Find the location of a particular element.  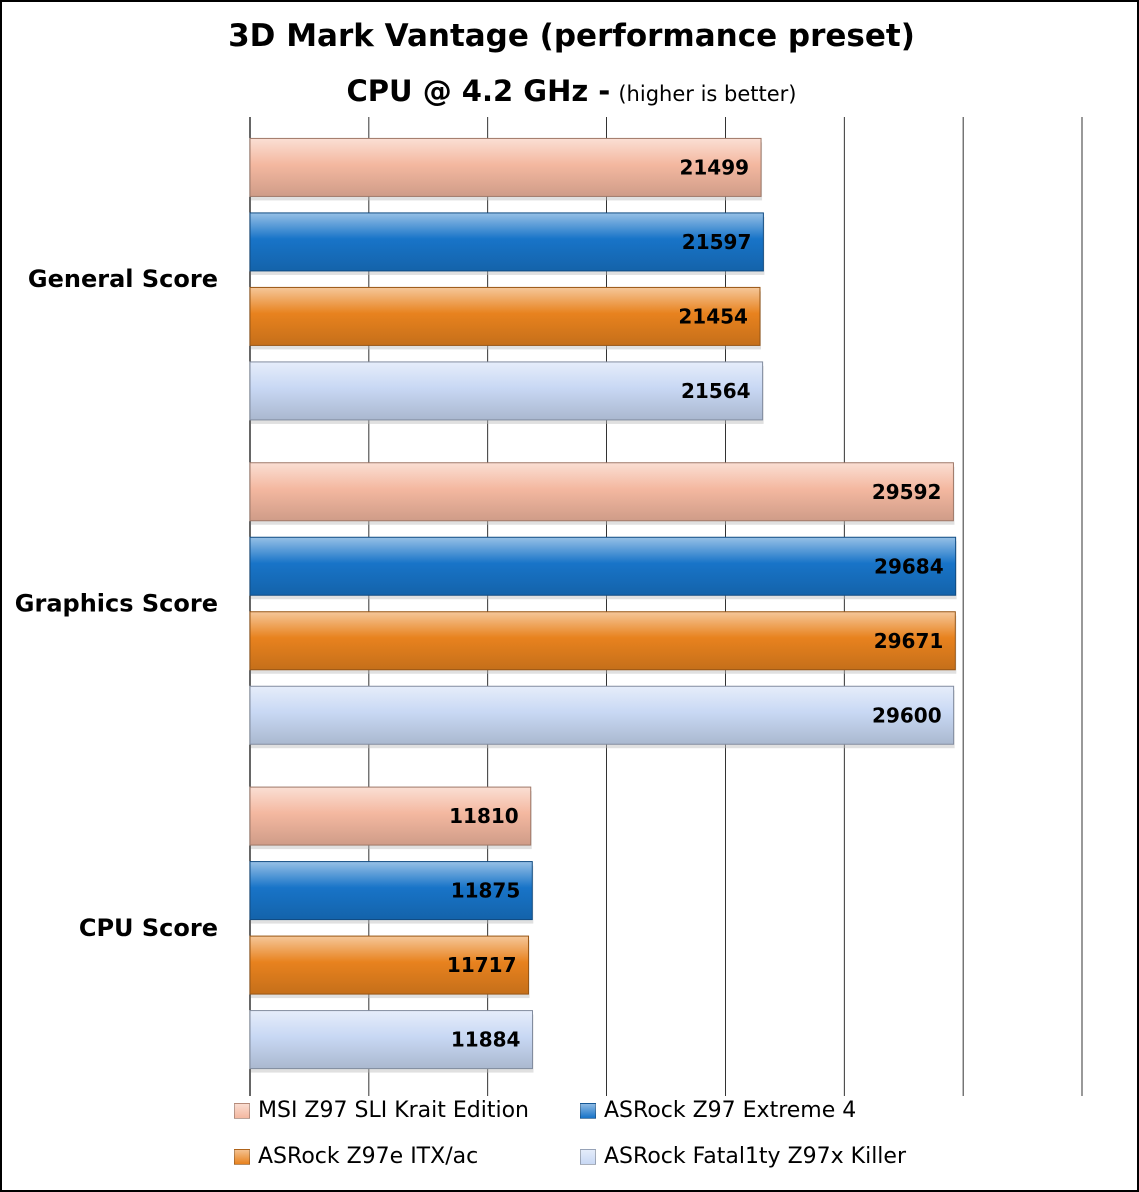

data-label: 21499 is located at coordinates (714, 167).